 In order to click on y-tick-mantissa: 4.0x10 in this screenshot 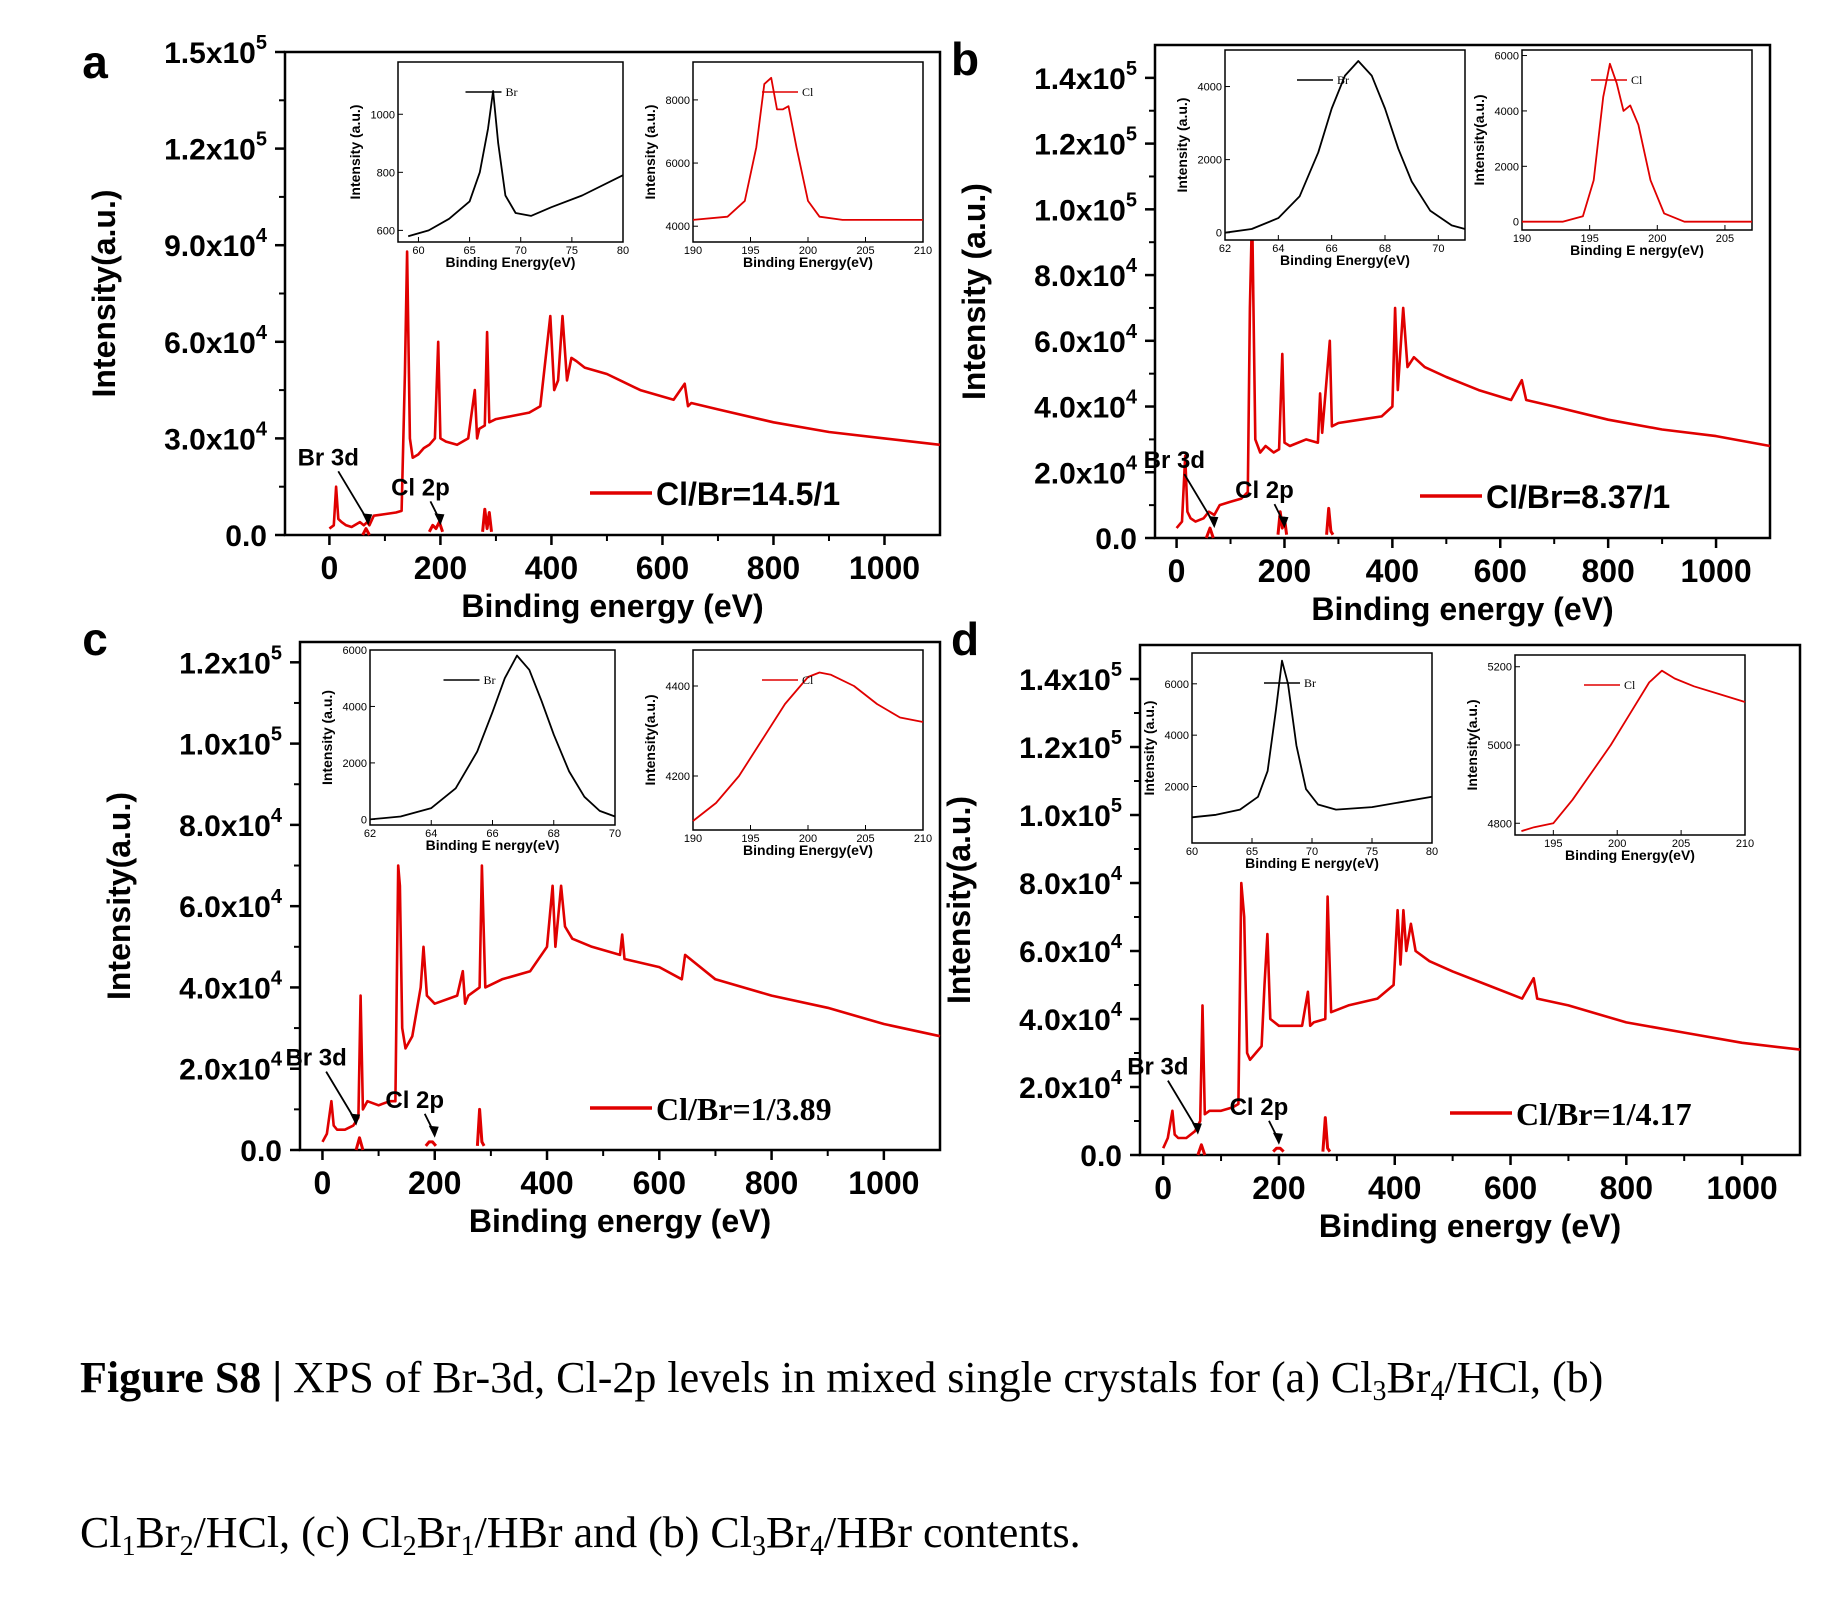, I will do `click(1080, 408)`.